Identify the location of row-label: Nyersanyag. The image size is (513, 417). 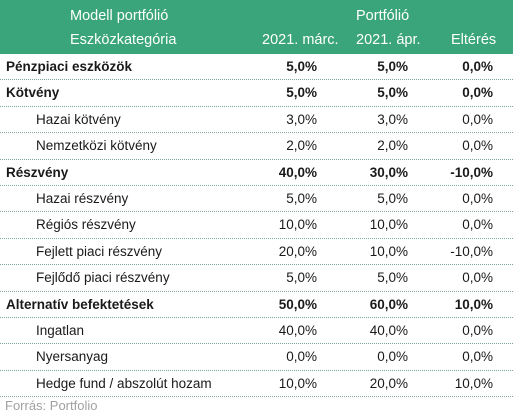
(72, 357).